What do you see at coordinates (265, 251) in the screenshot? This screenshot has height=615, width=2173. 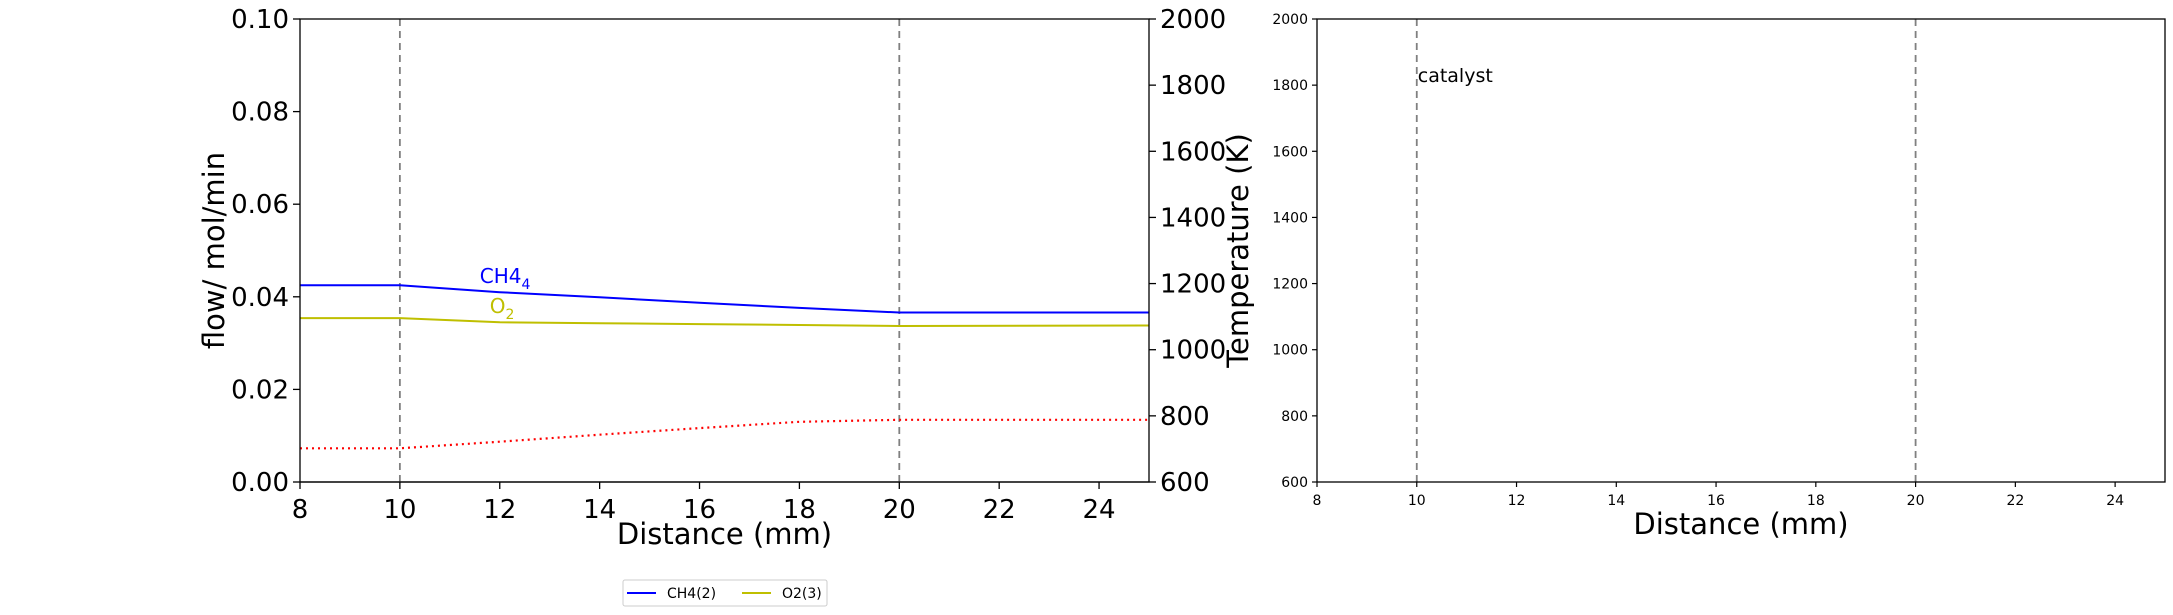 I see `left-y-ticks: 0.00 0.02 0.04 0.06 0.08 0.10` at bounding box center [265, 251].